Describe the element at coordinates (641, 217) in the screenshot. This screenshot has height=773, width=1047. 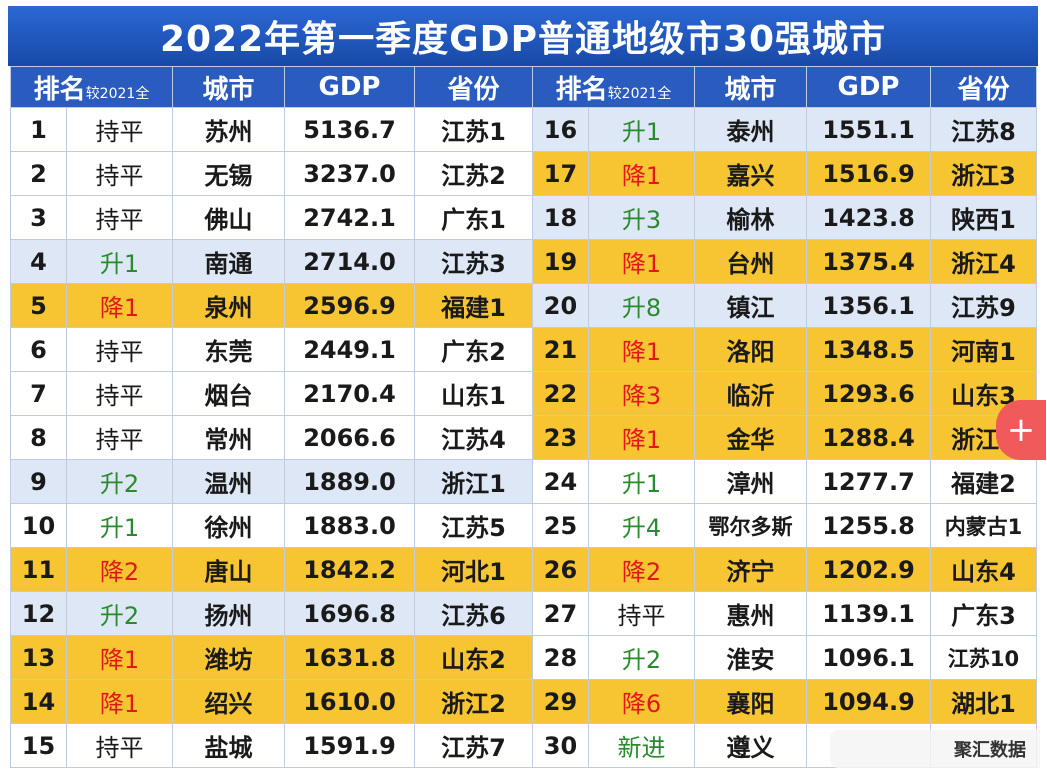
I see `right-change-cell: 升3` at that location.